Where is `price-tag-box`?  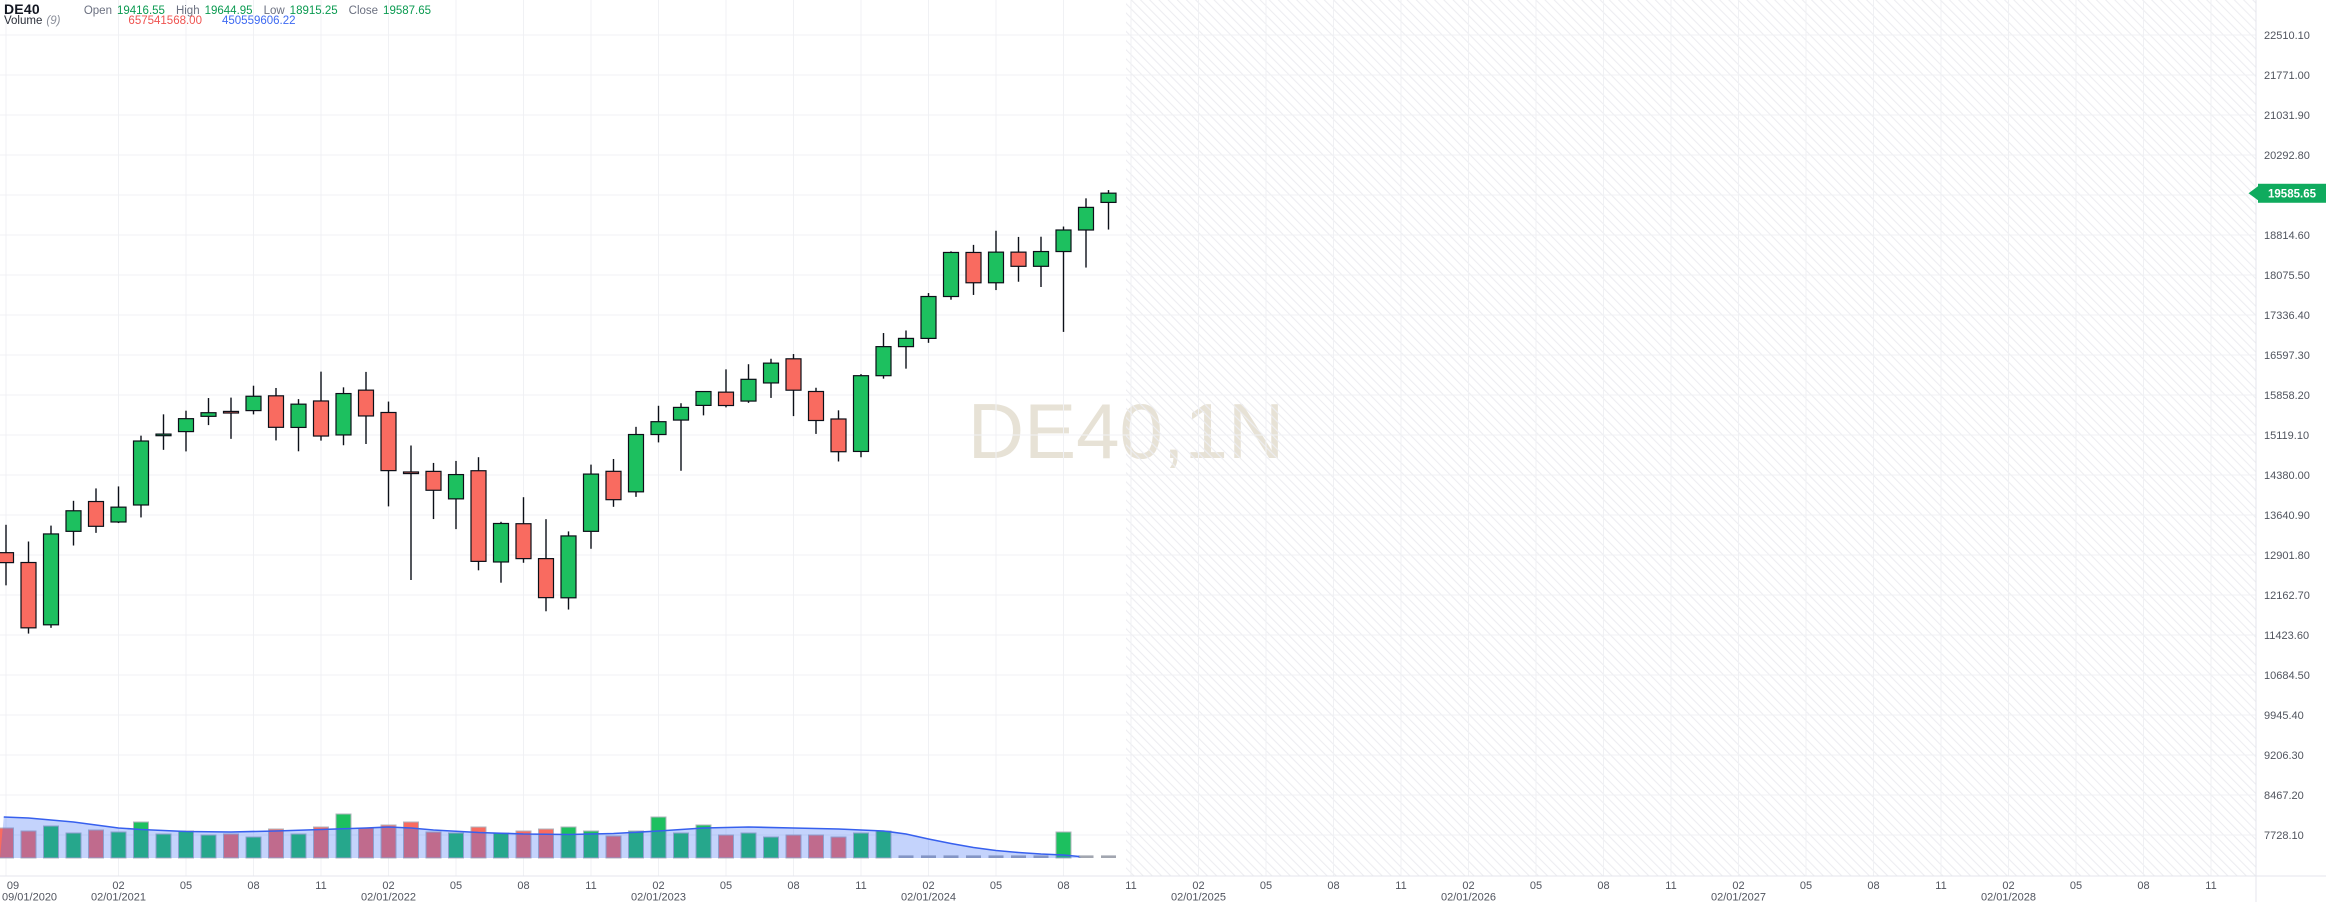 price-tag-box is located at coordinates (2292, 193).